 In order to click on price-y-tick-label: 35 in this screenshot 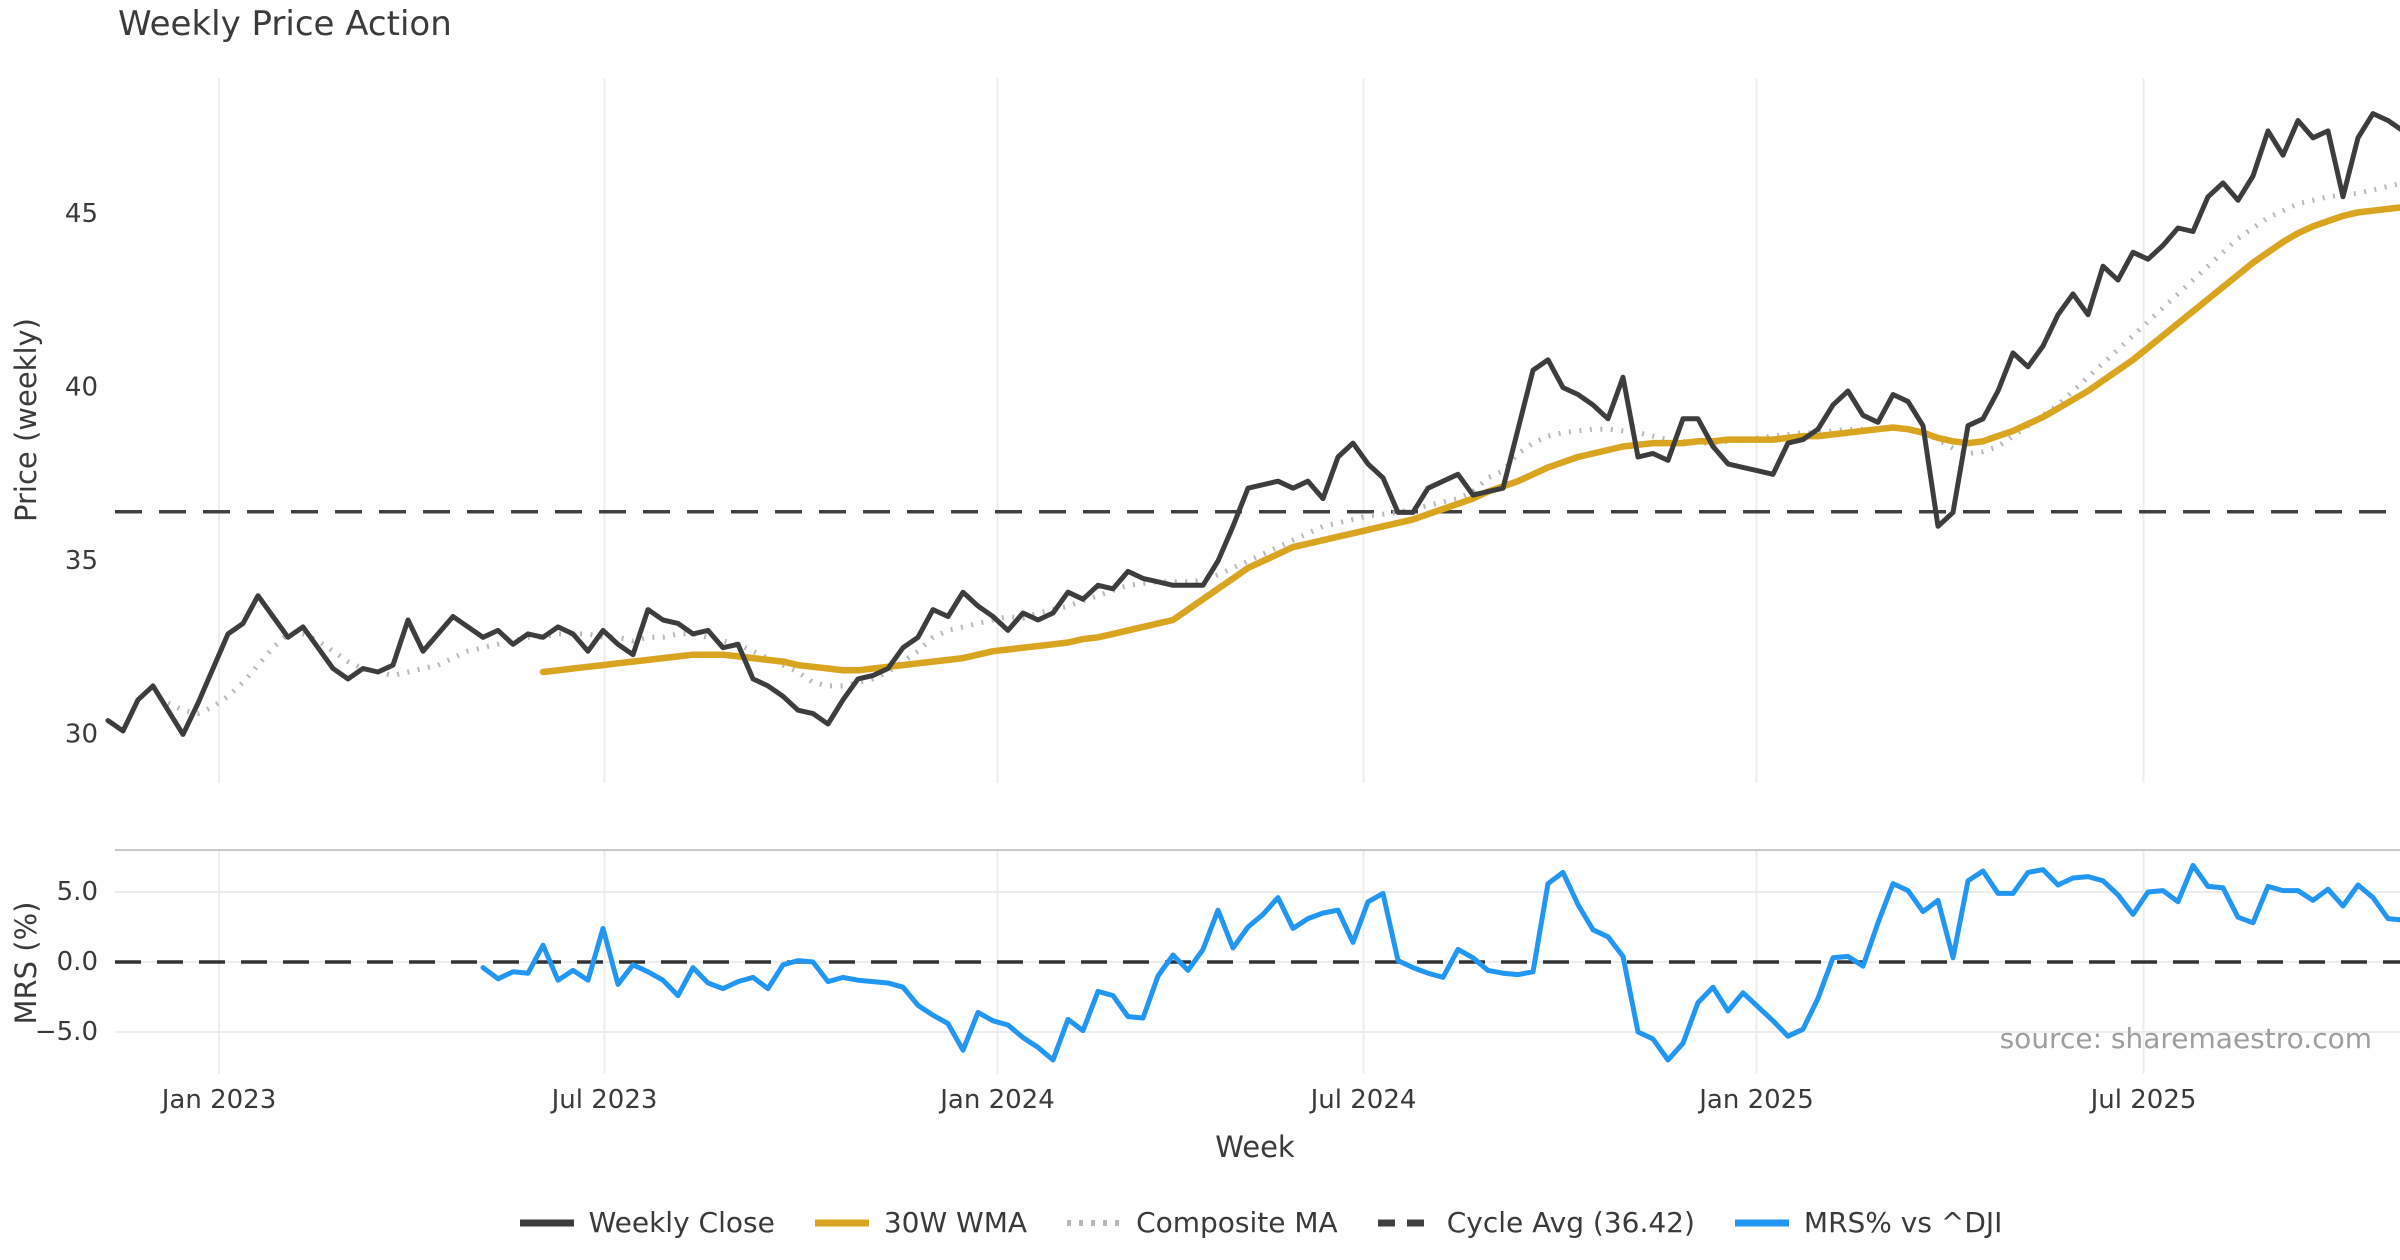, I will do `click(81, 561)`.